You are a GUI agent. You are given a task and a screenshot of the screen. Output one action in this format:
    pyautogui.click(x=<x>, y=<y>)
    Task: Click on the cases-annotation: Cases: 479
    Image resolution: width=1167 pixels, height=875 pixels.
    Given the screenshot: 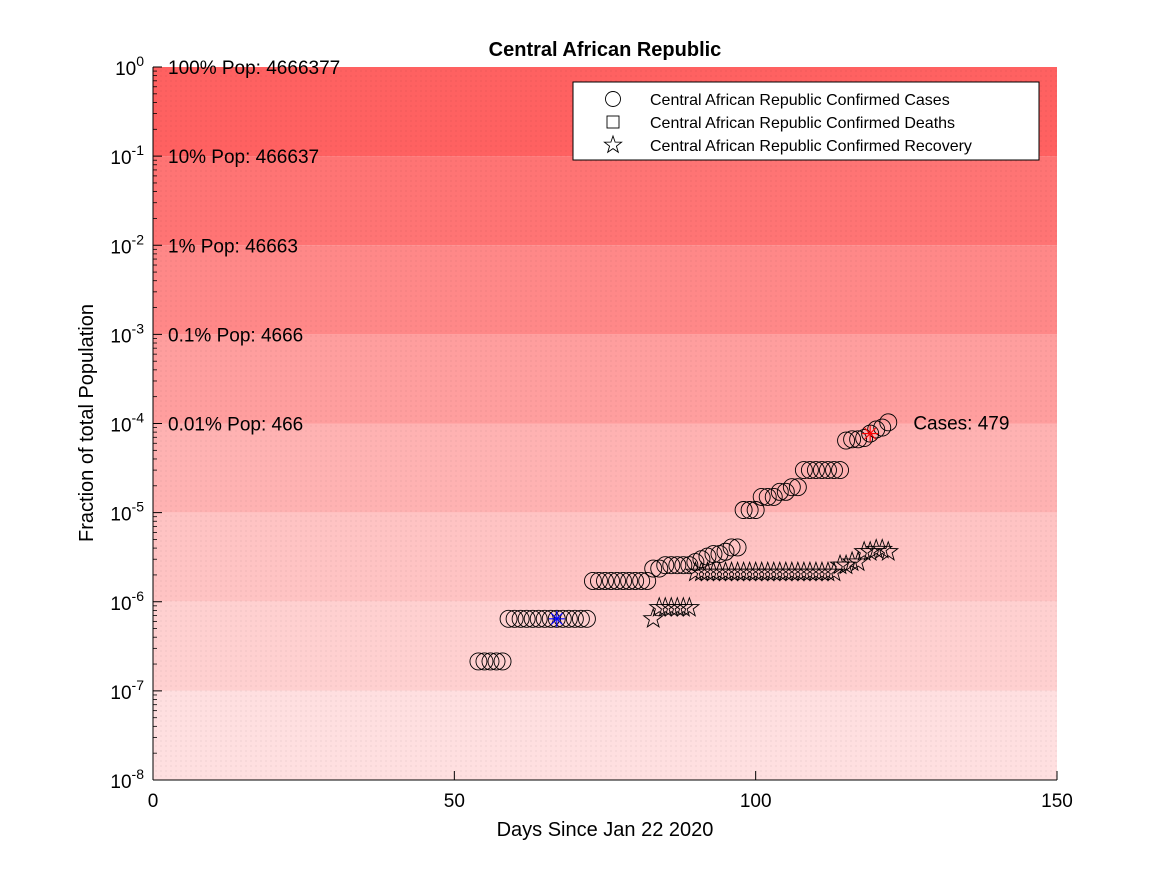 What is the action you would take?
    pyautogui.click(x=961, y=423)
    